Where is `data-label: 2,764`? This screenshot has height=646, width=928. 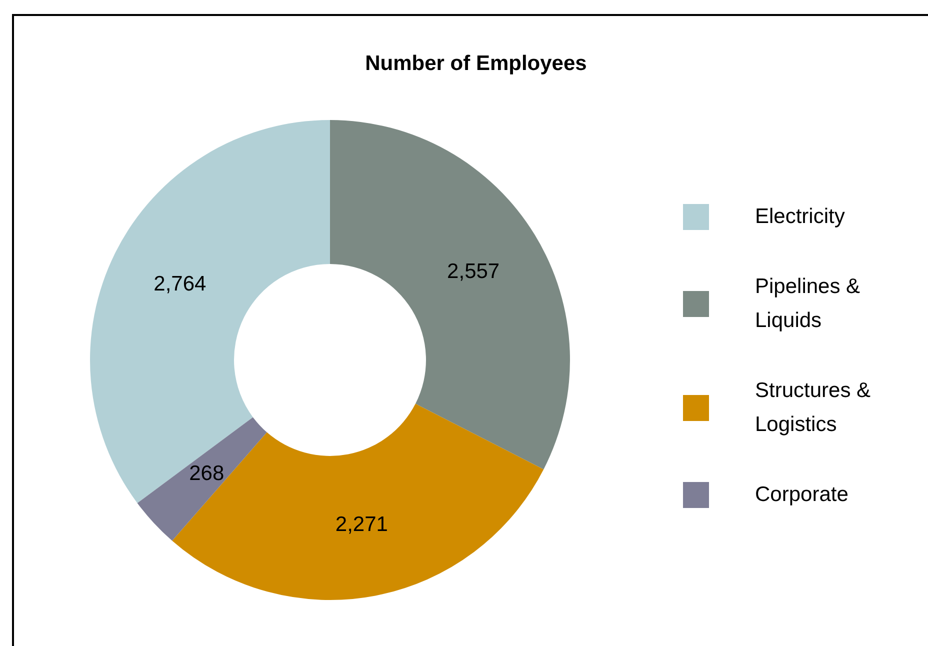
data-label: 2,764 is located at coordinates (180, 284).